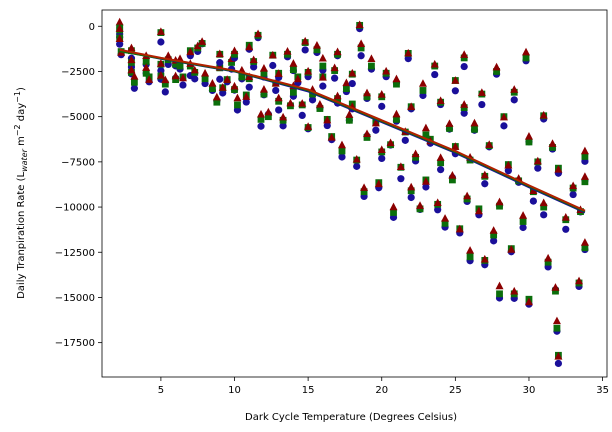 The image size is (612, 432). What do you see at coordinates (78, 72) in the screenshot?
I see `y-tick-label: −2500` at bounding box center [78, 72].